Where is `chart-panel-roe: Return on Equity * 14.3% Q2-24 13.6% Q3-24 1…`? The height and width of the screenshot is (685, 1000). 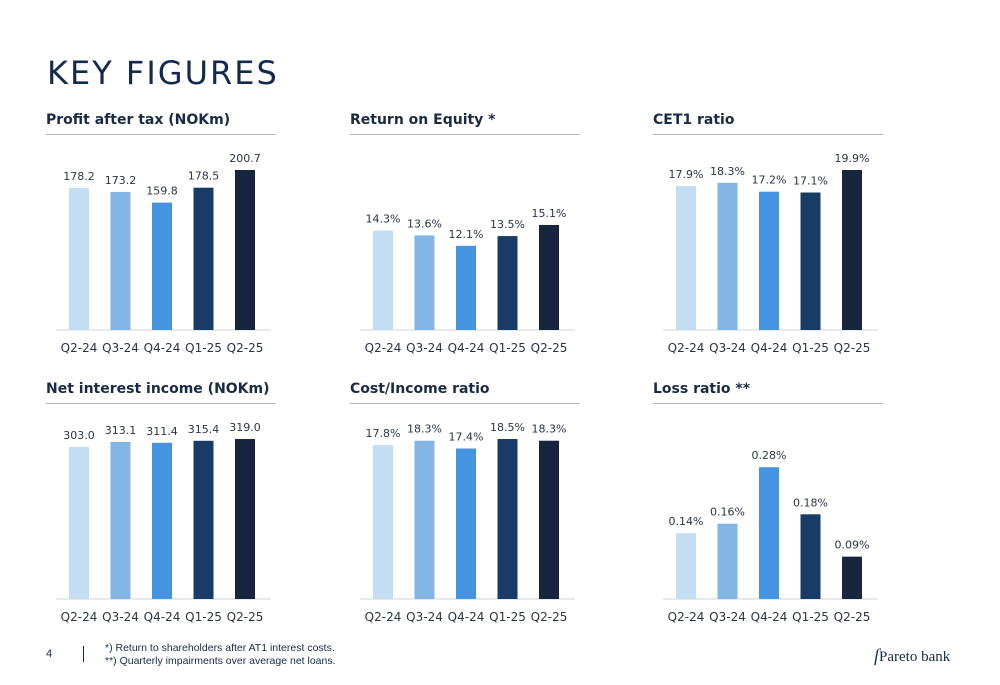
chart-panel-roe: Return on Equity * 14.3% Q2-24 13.6% Q3-24 1… is located at coordinates (465, 233).